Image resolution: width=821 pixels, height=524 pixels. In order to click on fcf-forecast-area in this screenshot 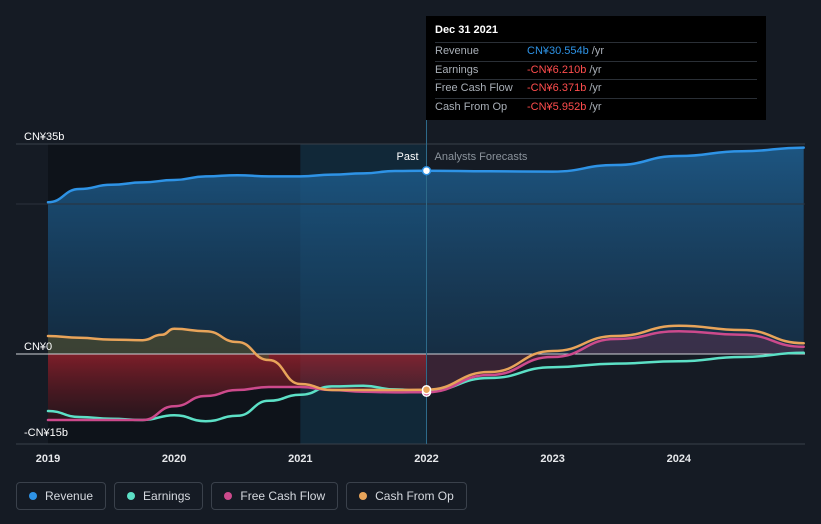, I will do `click(615, 362)`.